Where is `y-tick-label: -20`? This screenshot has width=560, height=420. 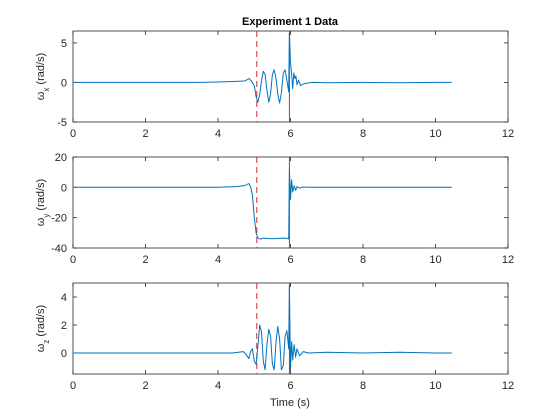
y-tick-label: -20 is located at coordinates (59, 219).